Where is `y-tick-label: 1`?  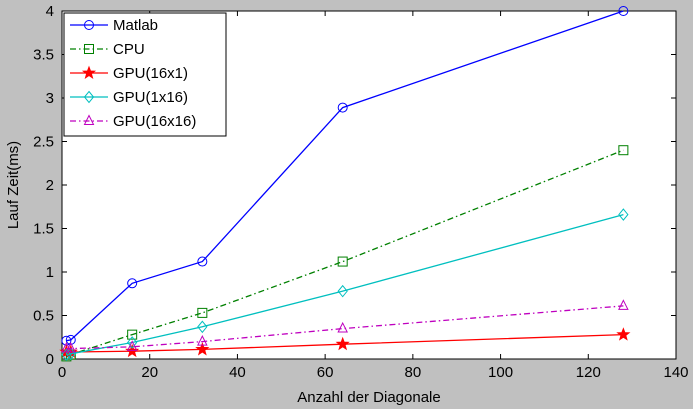 y-tick-label: 1 is located at coordinates (50, 272).